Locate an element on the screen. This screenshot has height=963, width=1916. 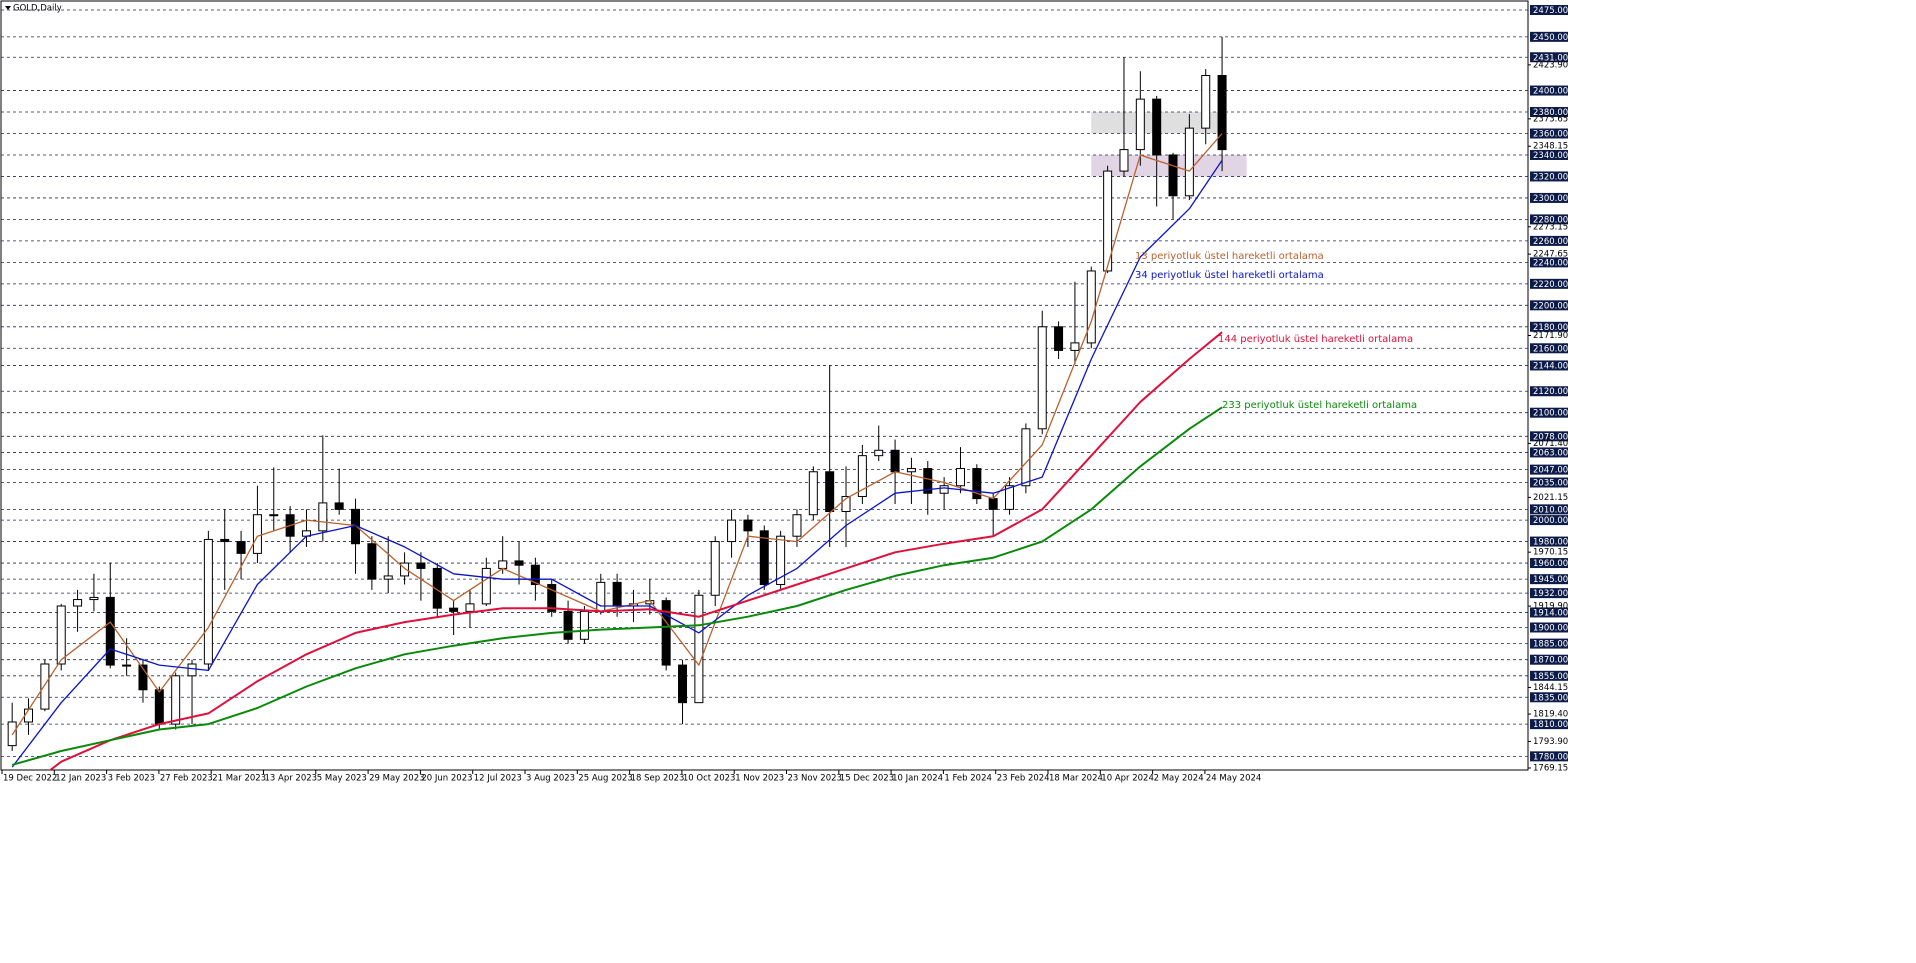
level-label: 2035.00 is located at coordinates (1550, 484).